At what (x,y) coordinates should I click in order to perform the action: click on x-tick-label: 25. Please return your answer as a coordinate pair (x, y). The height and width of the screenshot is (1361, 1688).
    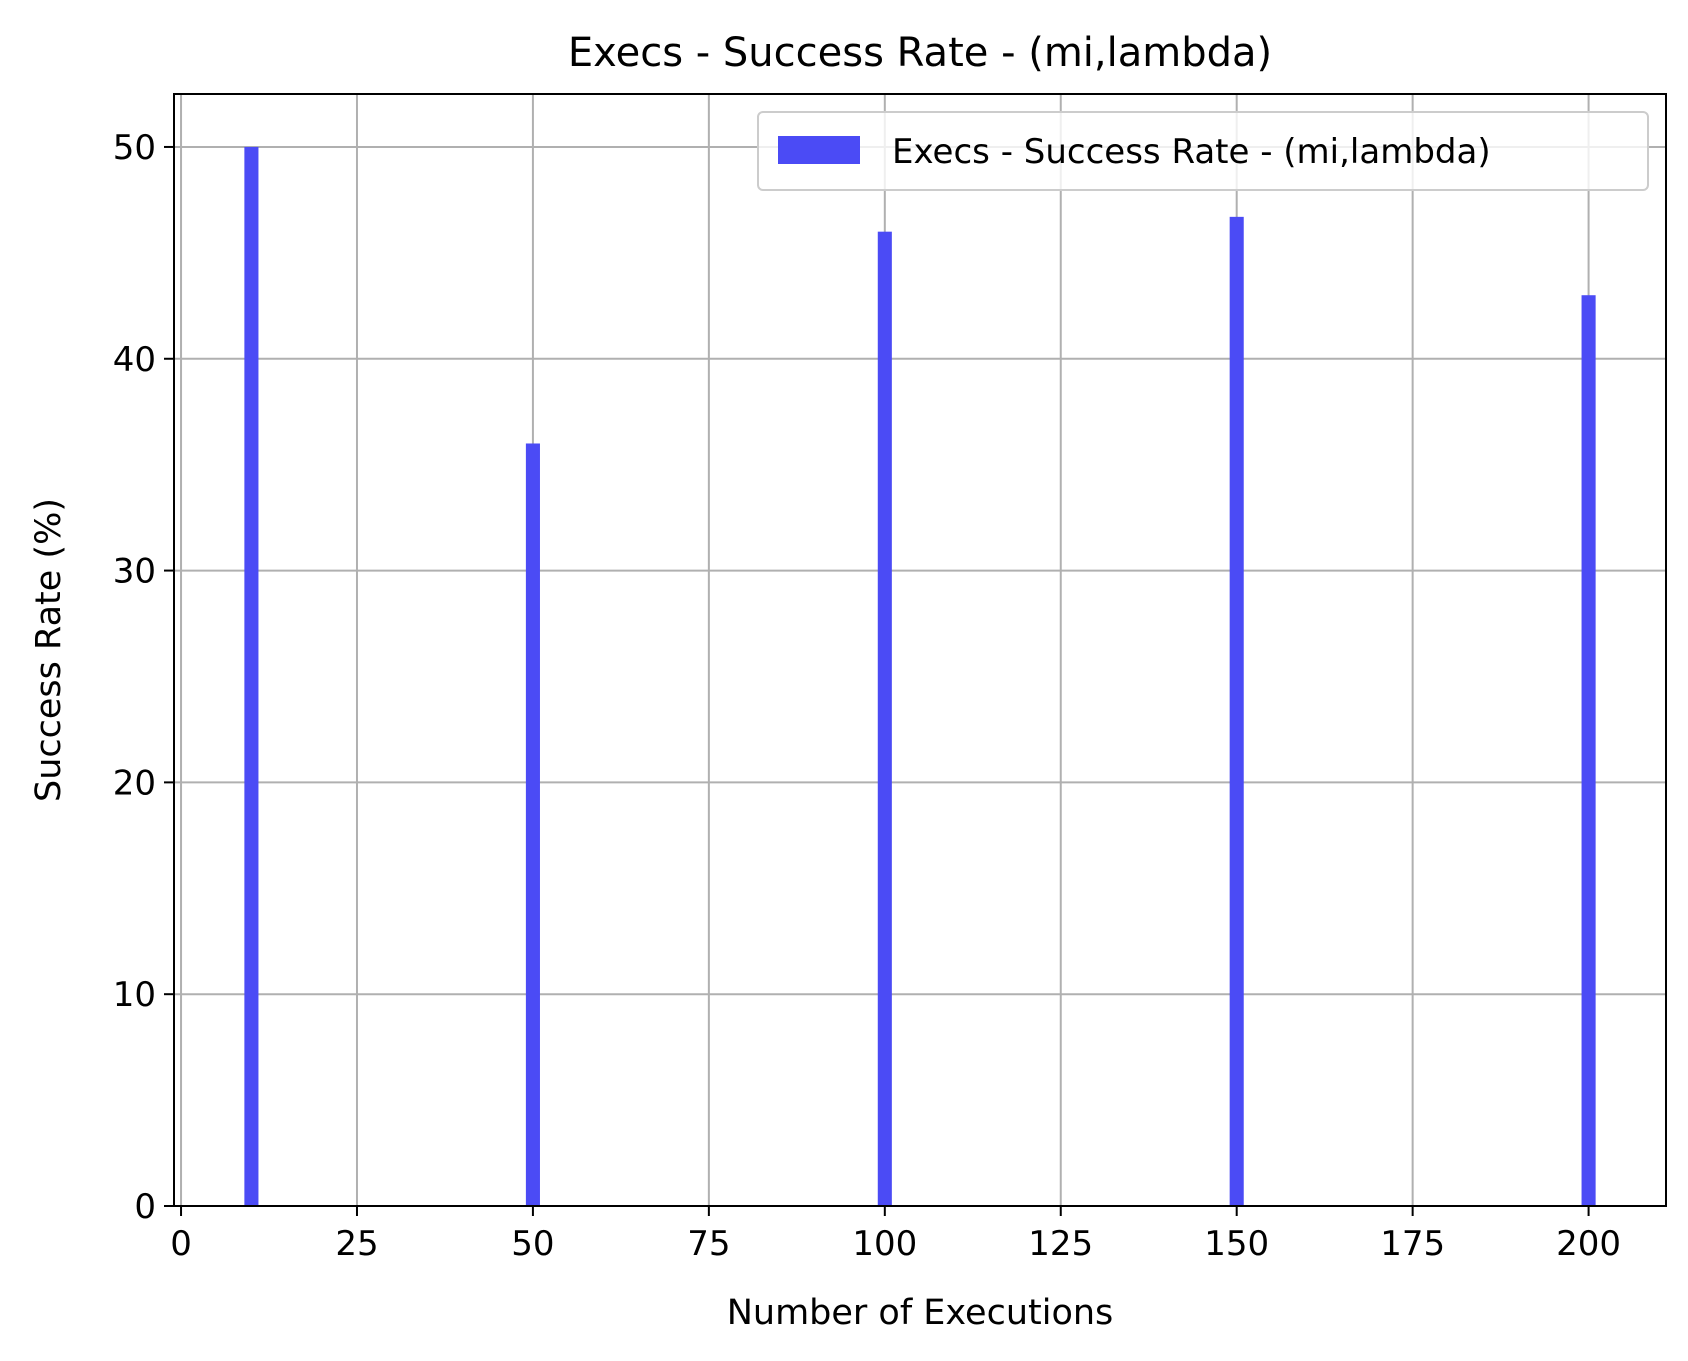
    Looking at the image, I should click on (356, 1244).